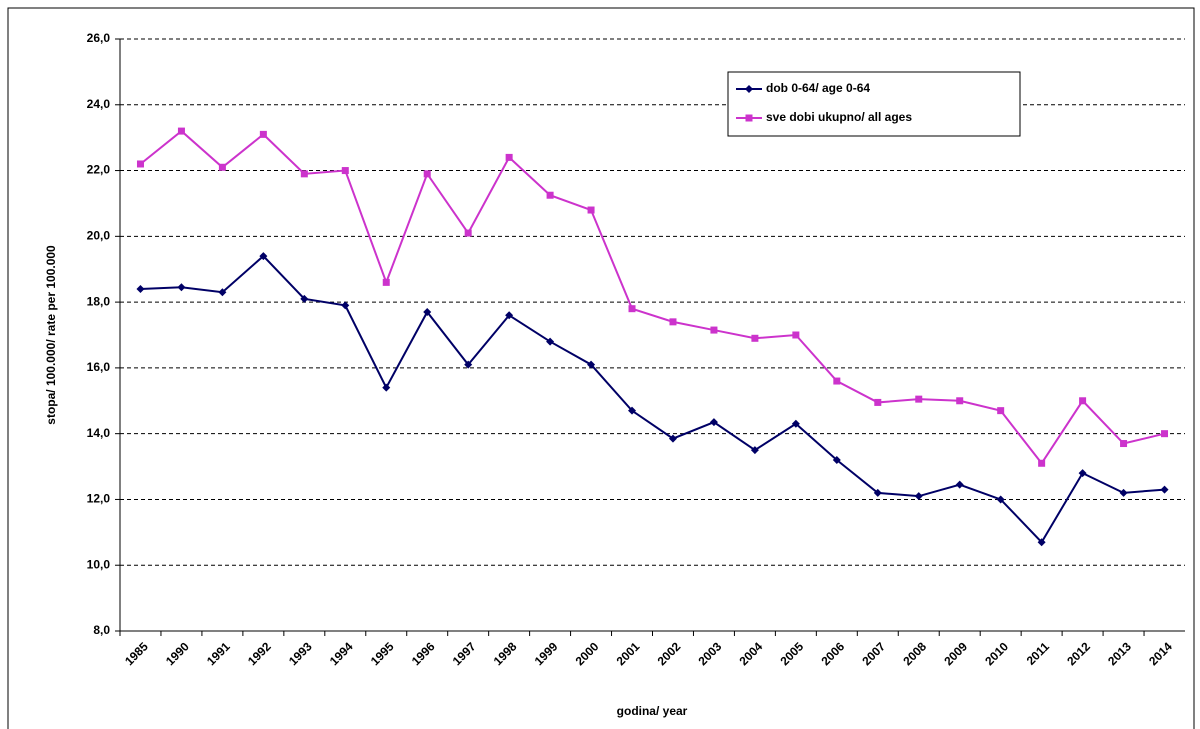 The width and height of the screenshot is (1200, 729). Describe the element at coordinates (818, 88) in the screenshot. I see `legend-label: dob 0-64/ age 0-64` at that location.